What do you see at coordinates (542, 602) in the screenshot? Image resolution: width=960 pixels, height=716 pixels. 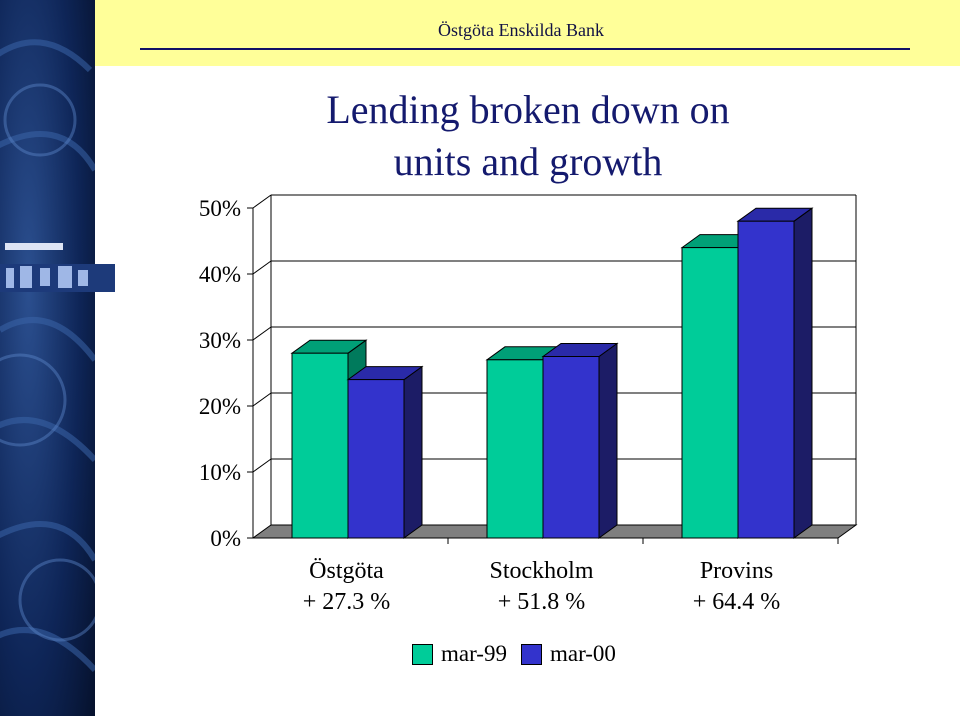 I see `x-category-sublabel: + 51.8 %` at bounding box center [542, 602].